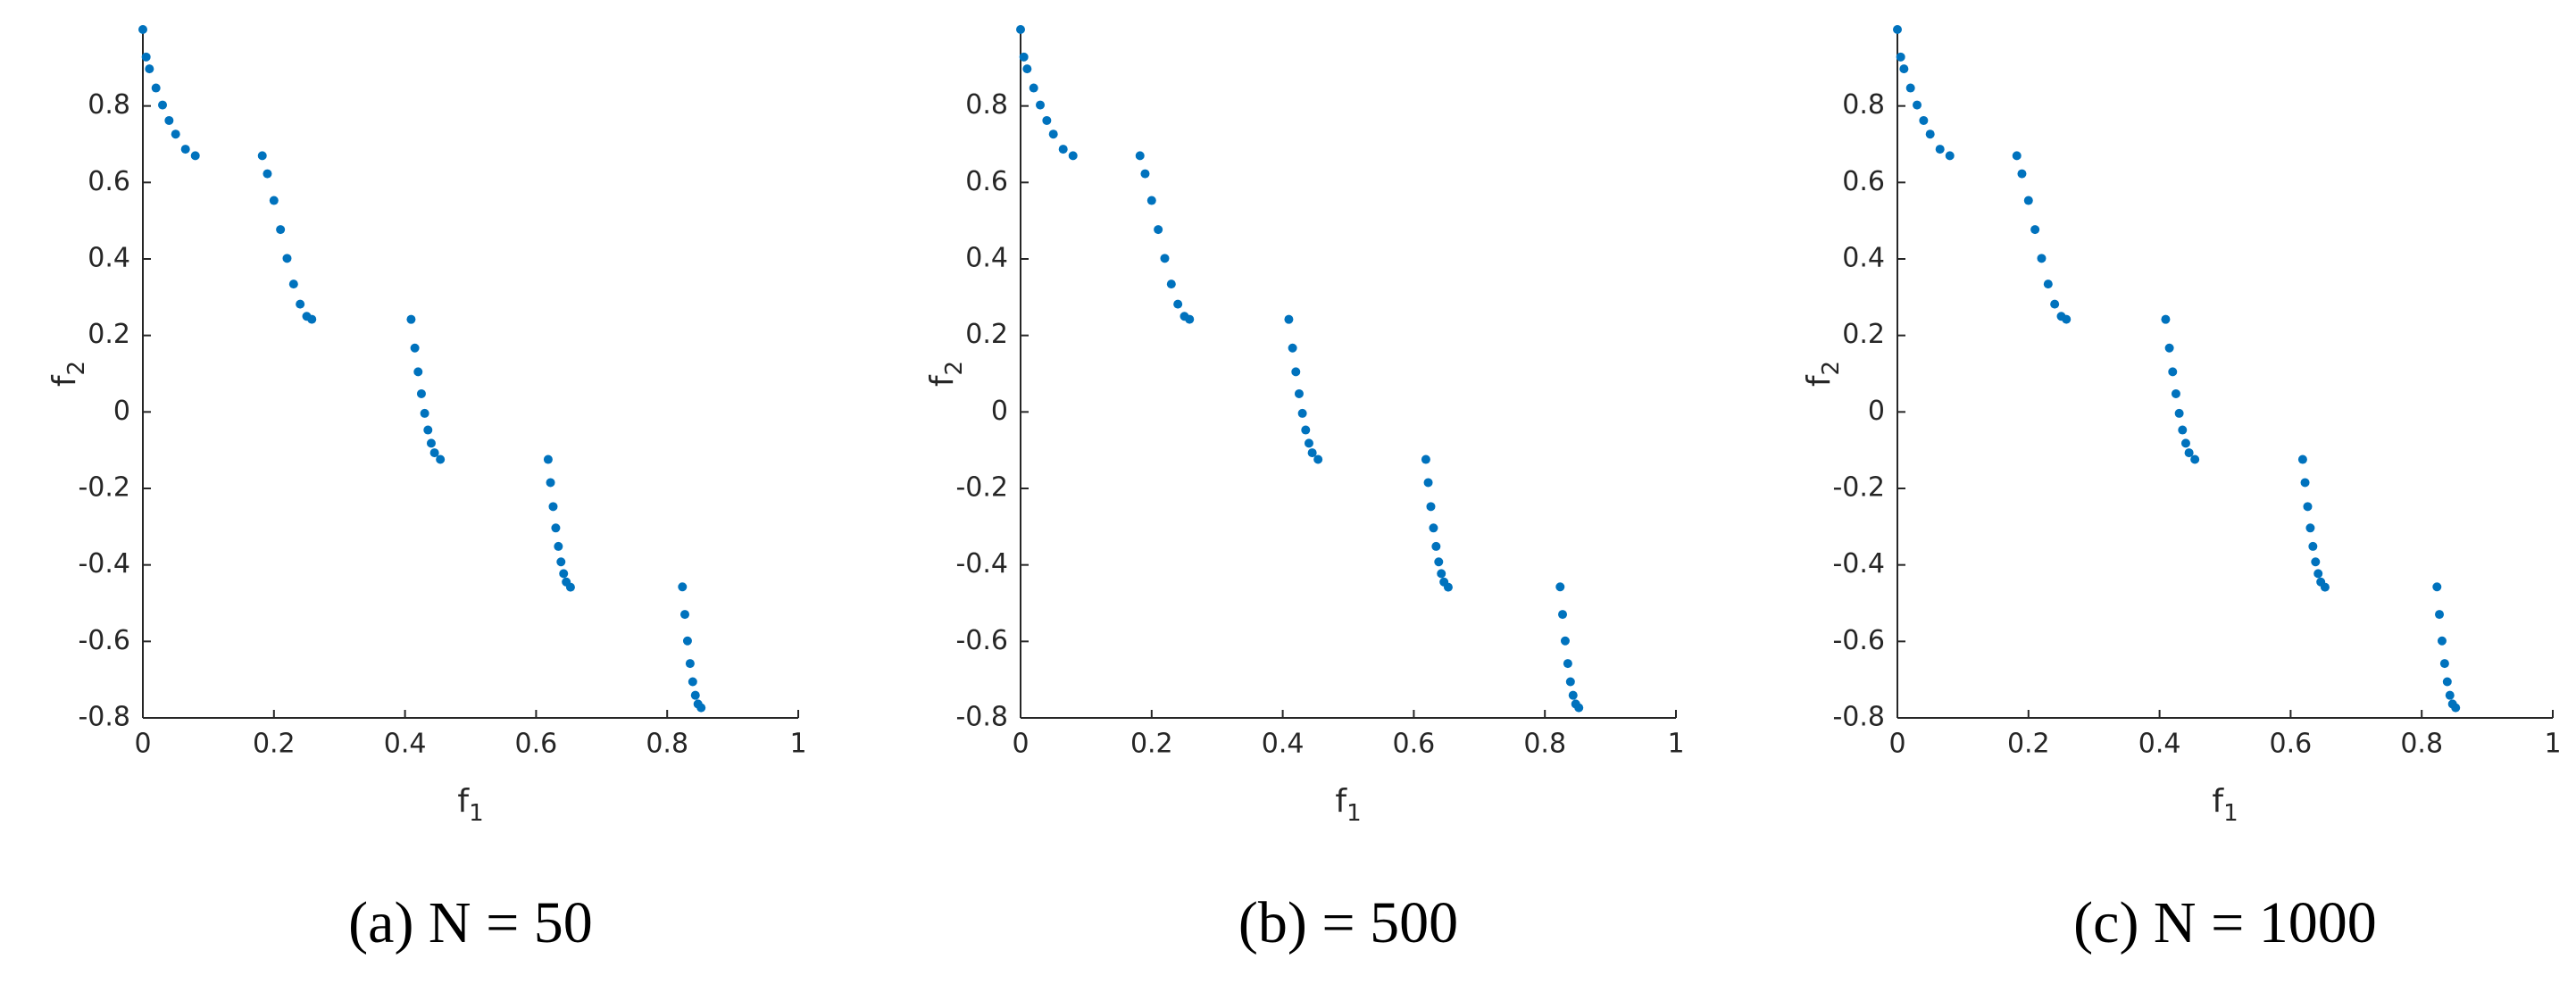 The width and height of the screenshot is (2576, 984). Describe the element at coordinates (1354, 813) in the screenshot. I see `x-label-sub: 1` at that location.